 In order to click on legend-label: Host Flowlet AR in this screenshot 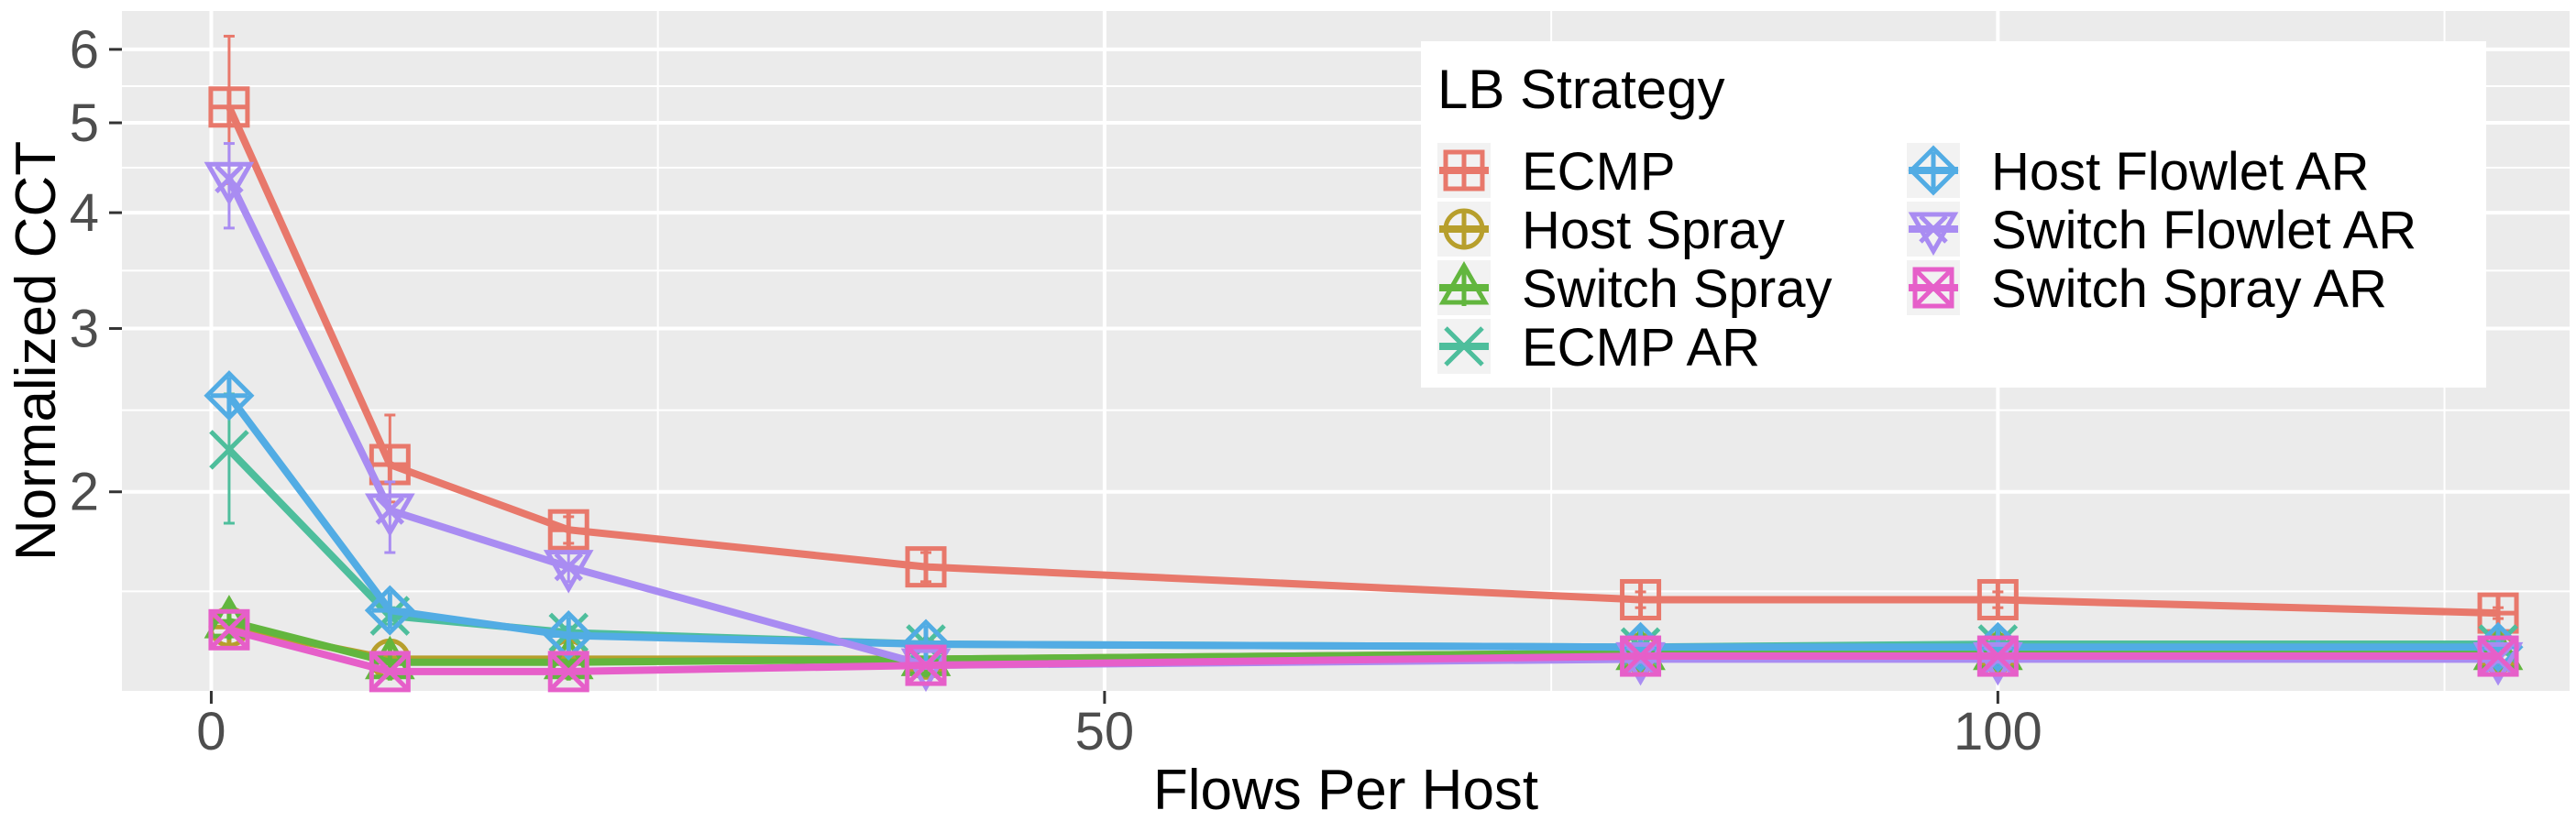, I will do `click(2180, 172)`.